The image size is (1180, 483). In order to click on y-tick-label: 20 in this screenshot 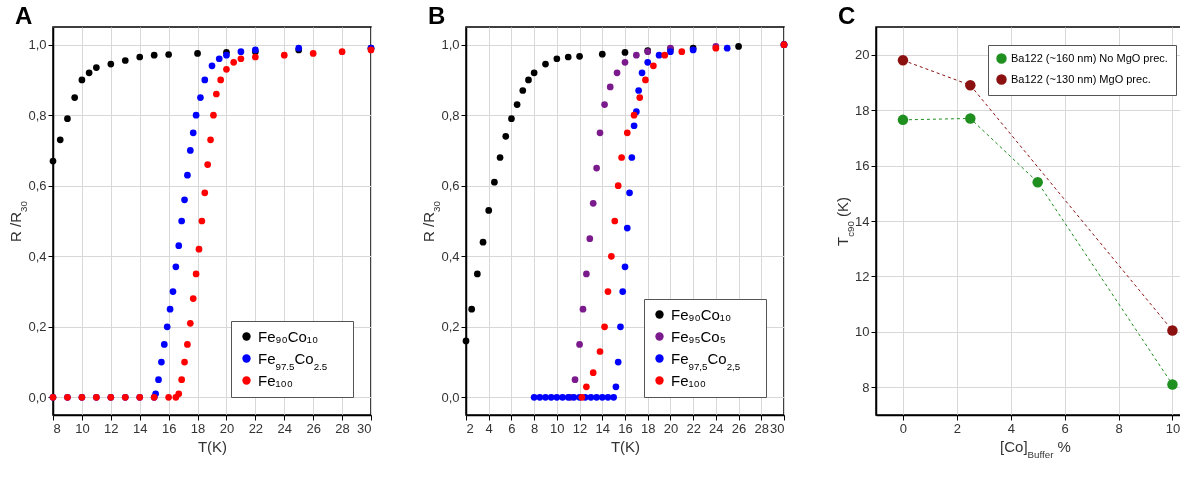, I will do `click(862, 55)`.